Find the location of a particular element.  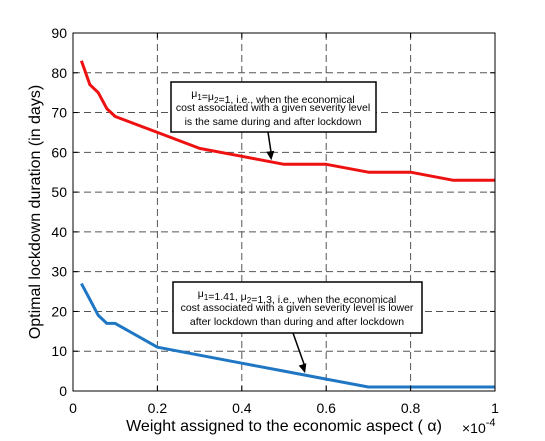

x-tick-label: 0.2 is located at coordinates (158, 408).